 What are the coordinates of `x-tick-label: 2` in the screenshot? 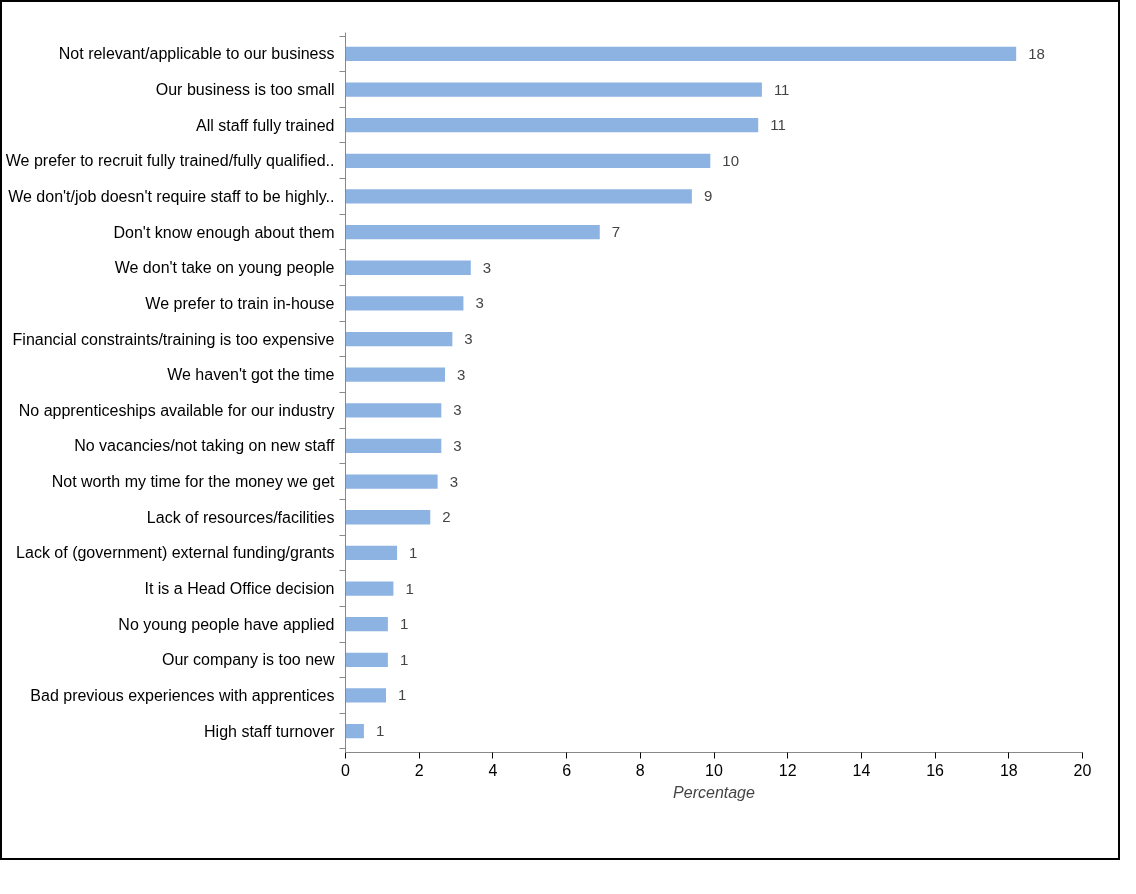 It's located at (419, 770).